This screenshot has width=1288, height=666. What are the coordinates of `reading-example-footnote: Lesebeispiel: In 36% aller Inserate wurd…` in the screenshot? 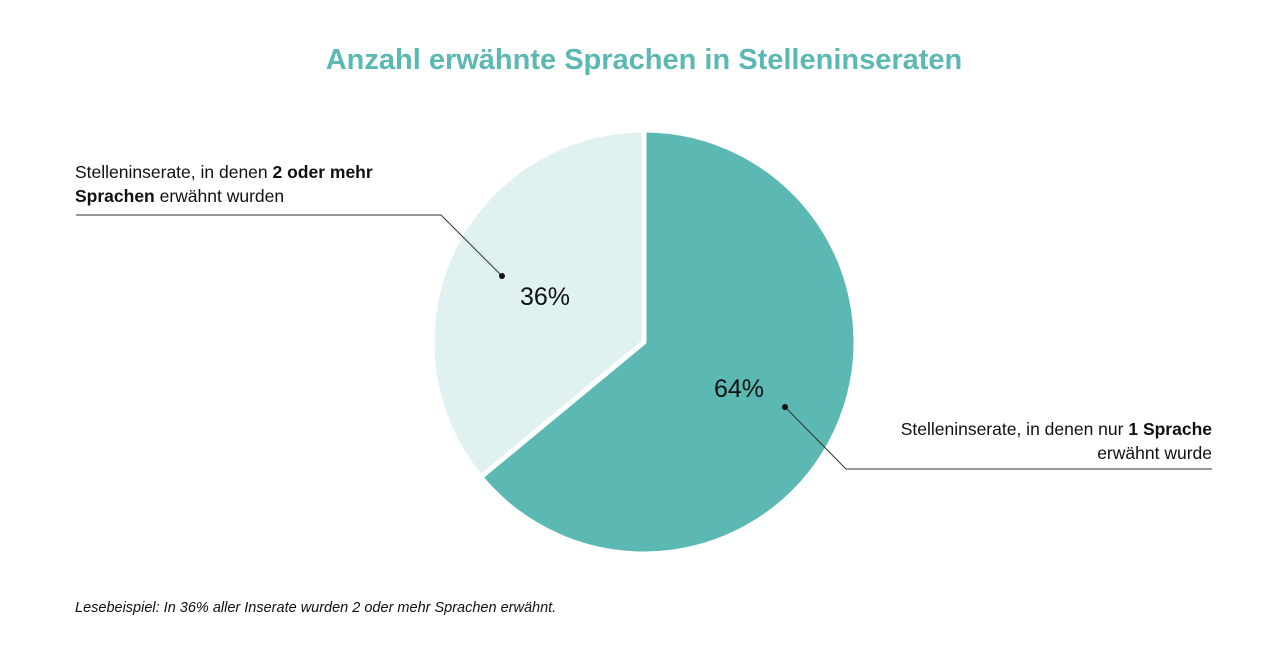 It's located at (316, 608).